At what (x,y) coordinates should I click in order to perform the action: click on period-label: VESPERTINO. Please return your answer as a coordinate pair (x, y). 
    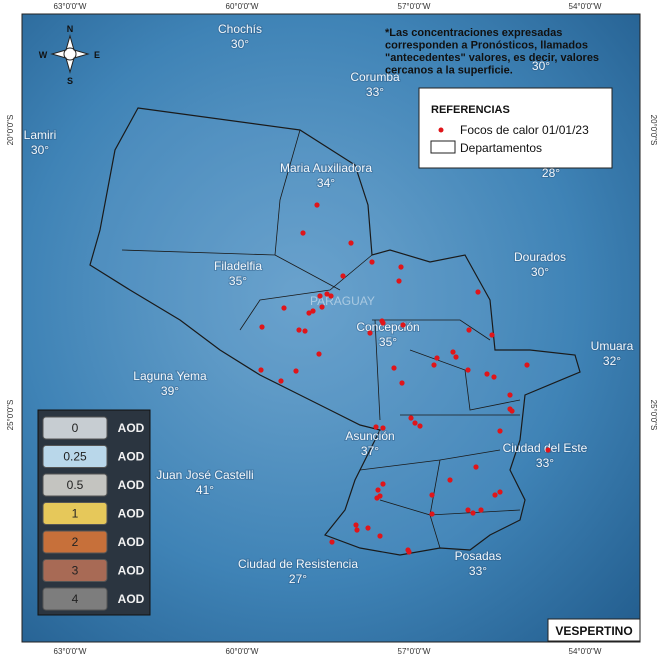
    Looking at the image, I should click on (593, 631).